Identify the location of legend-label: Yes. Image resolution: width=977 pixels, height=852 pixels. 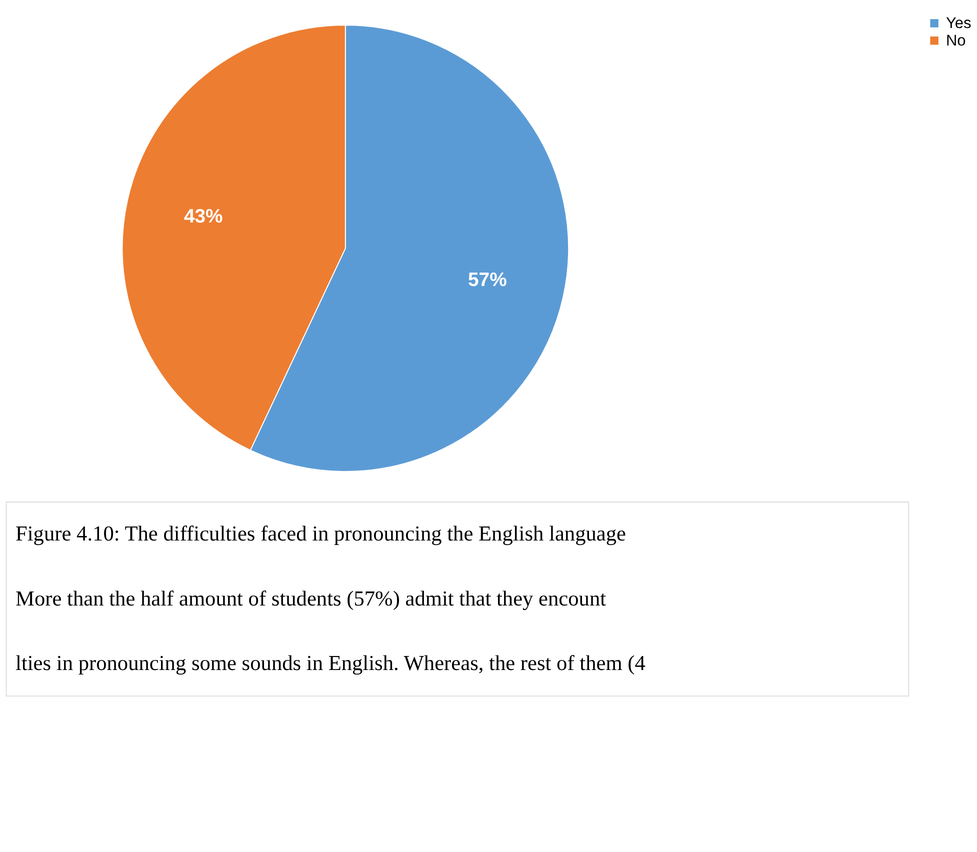
(959, 23).